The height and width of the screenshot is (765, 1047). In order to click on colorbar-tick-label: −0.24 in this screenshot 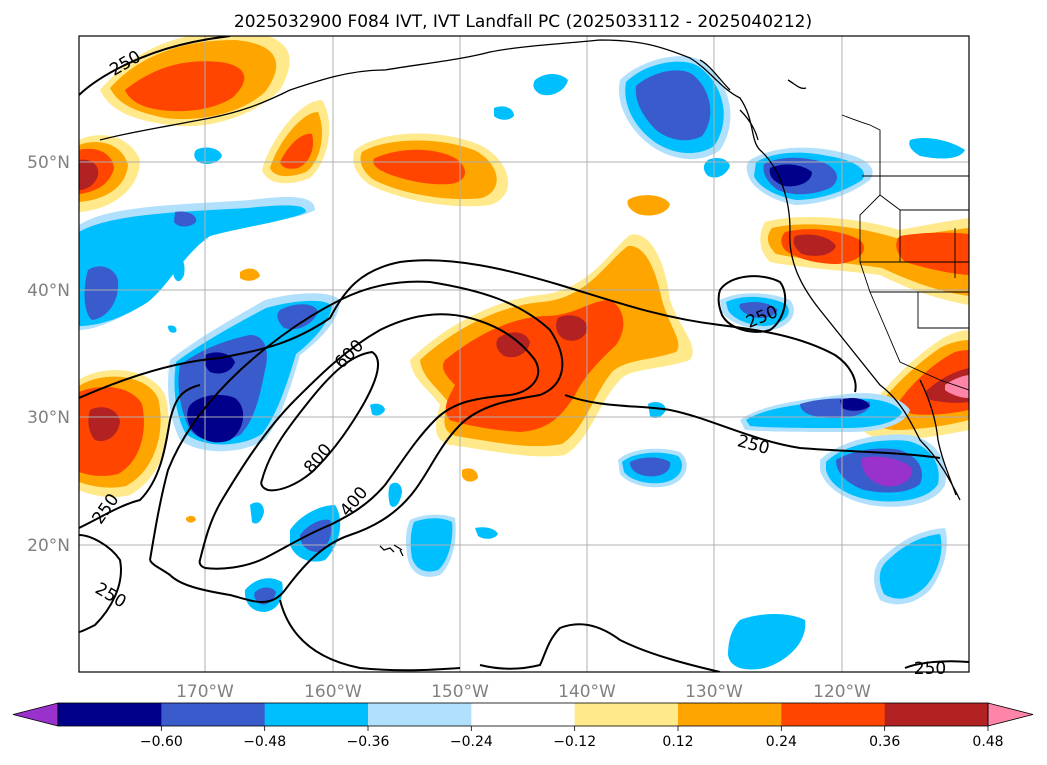, I will do `click(471, 742)`.